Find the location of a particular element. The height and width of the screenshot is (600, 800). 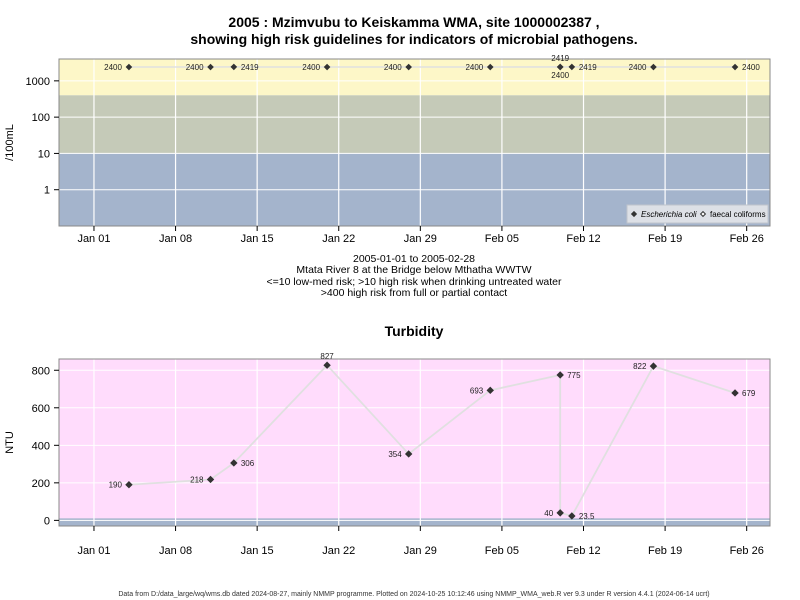

chart2-title: Turbidity is located at coordinates (414, 331).